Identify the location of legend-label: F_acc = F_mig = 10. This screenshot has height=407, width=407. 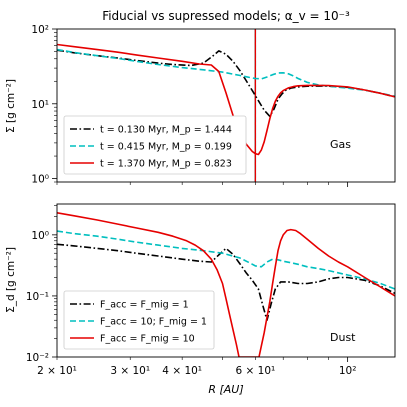
(147, 339).